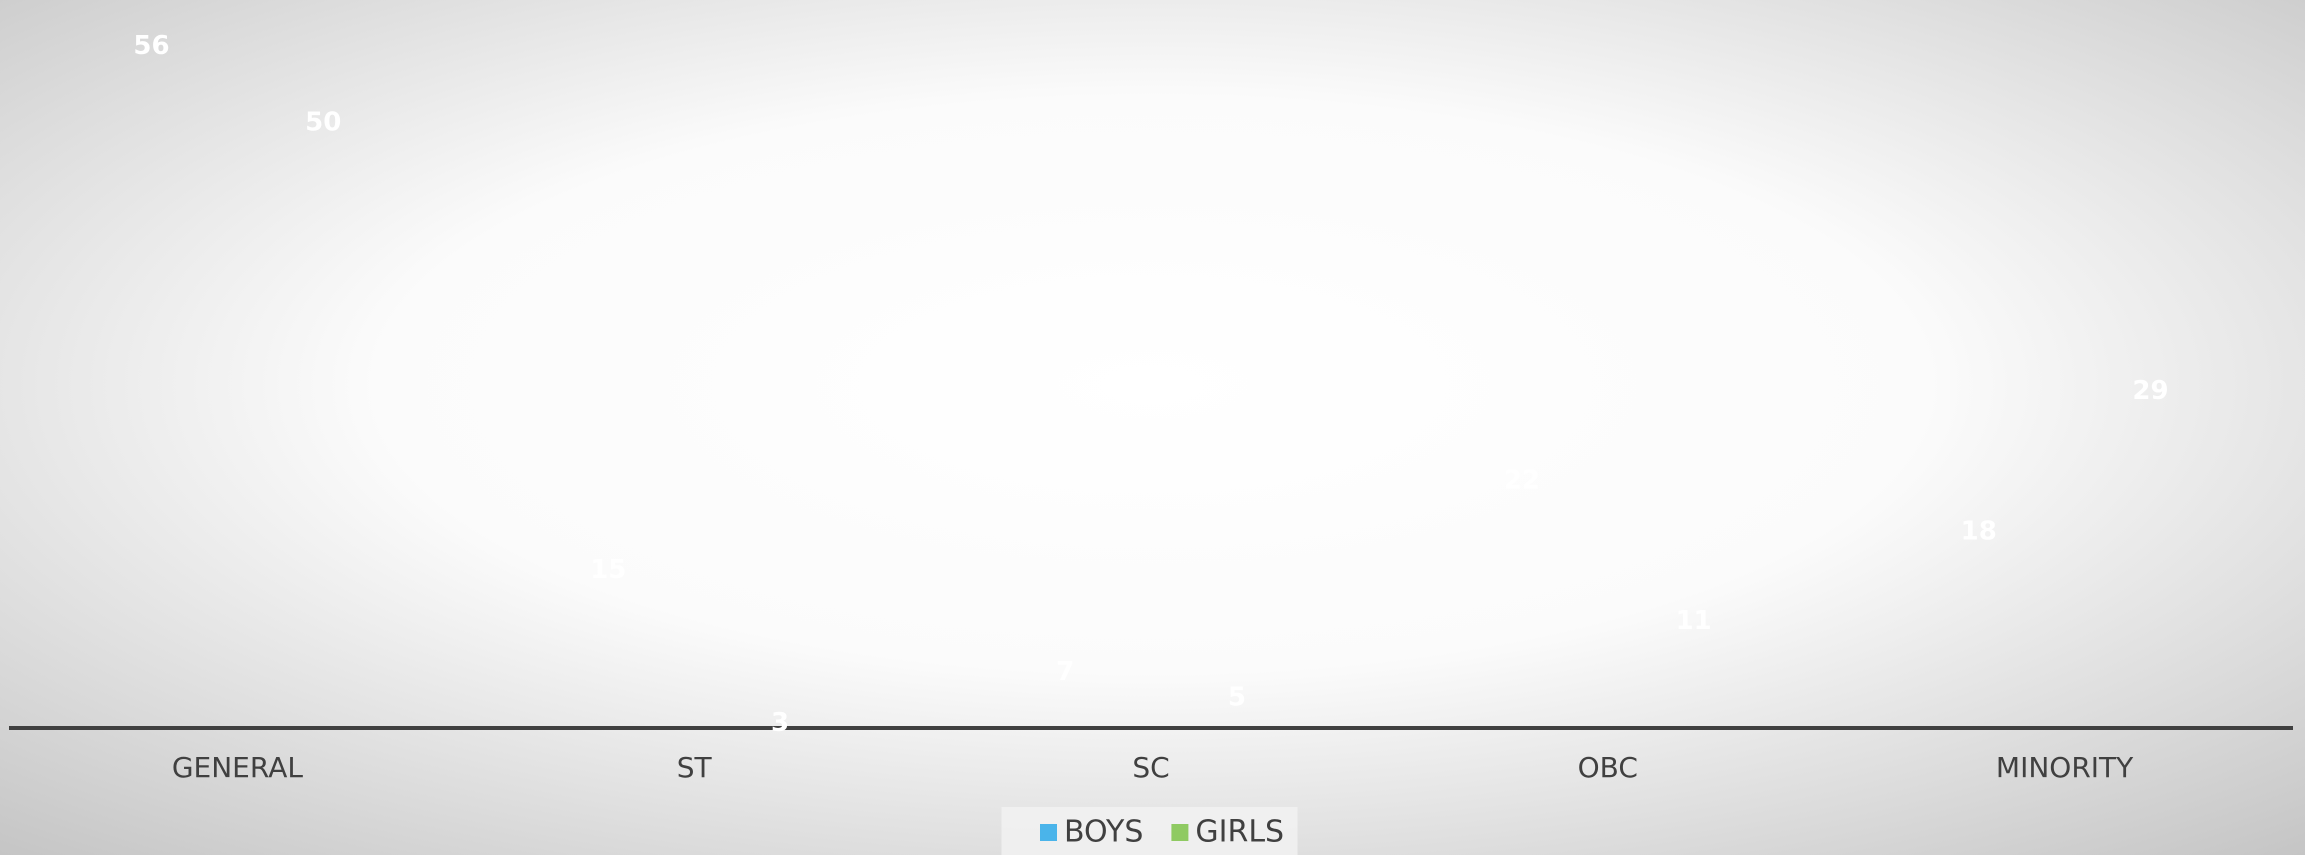 Image resolution: width=2305 pixels, height=855 pixels. Describe the element at coordinates (2065, 767) in the screenshot. I see `x-tick-label: MINORITY` at that location.